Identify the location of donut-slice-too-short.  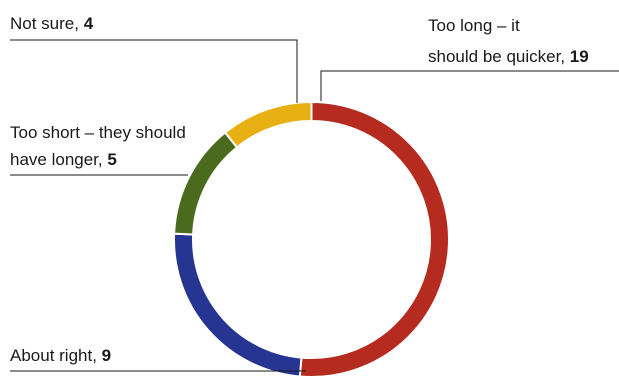
(206, 183).